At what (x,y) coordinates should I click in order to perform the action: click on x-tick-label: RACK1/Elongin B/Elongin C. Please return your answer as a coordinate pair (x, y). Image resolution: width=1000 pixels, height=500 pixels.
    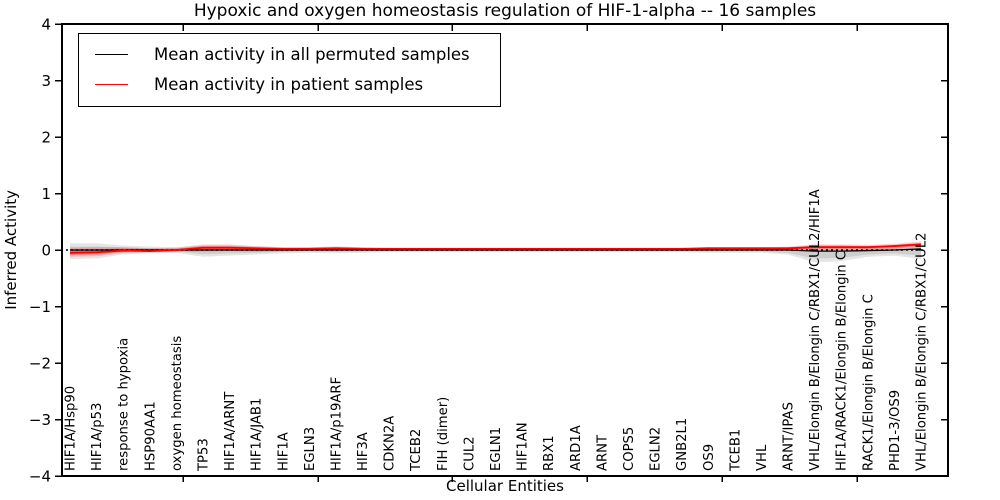
    Looking at the image, I should click on (868, 382).